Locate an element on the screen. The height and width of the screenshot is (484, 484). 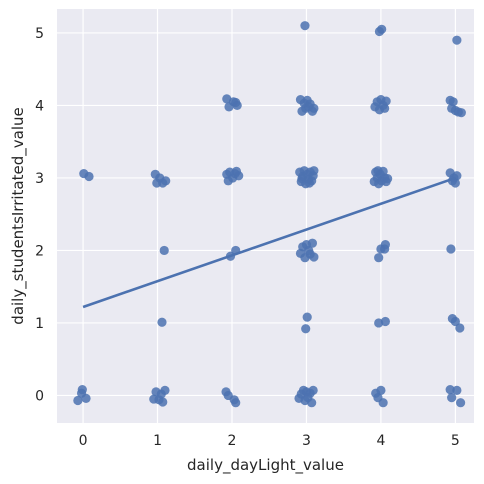
x-tick-label: 0 is located at coordinates (83, 441).